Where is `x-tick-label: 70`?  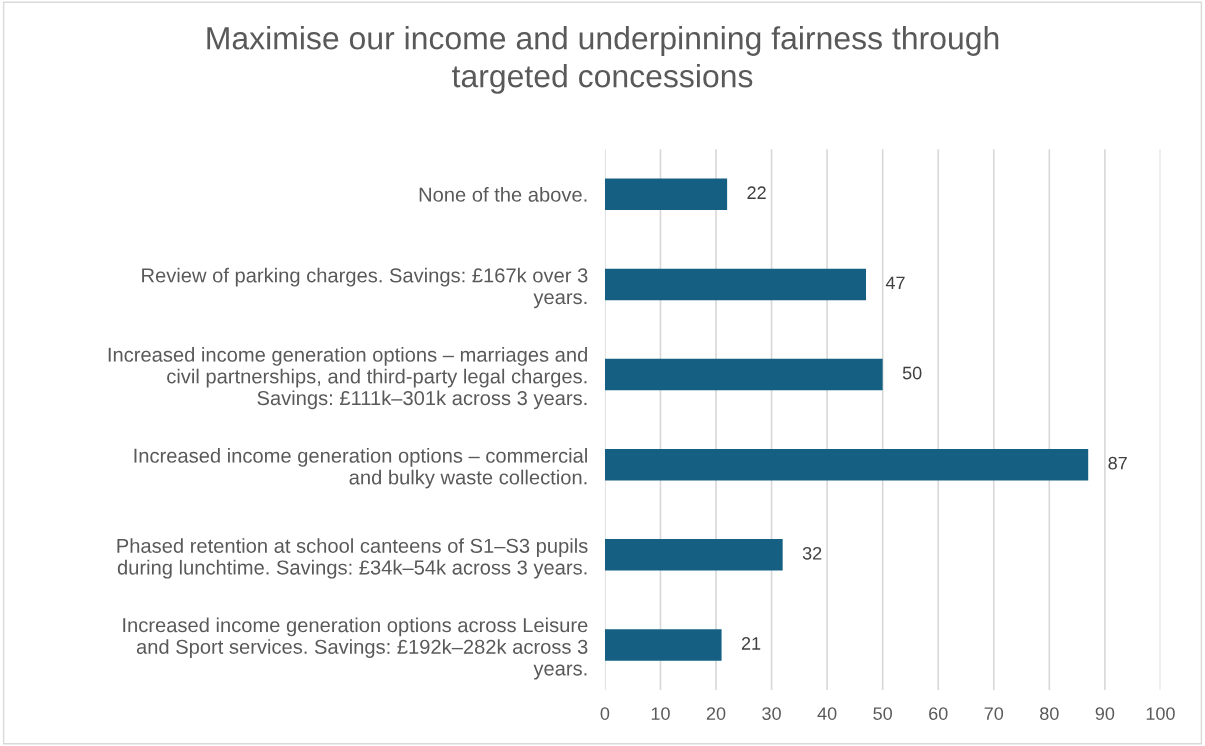 x-tick-label: 70 is located at coordinates (994, 713).